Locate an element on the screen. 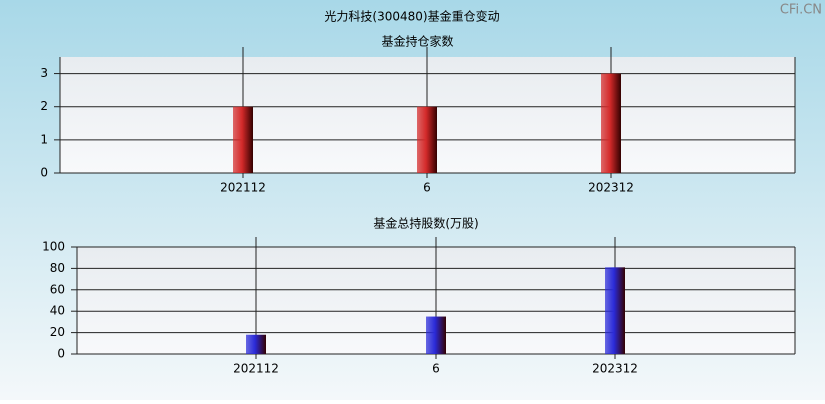 The height and width of the screenshot is (404, 825). y-tick-label: 60 is located at coordinates (57, 289).